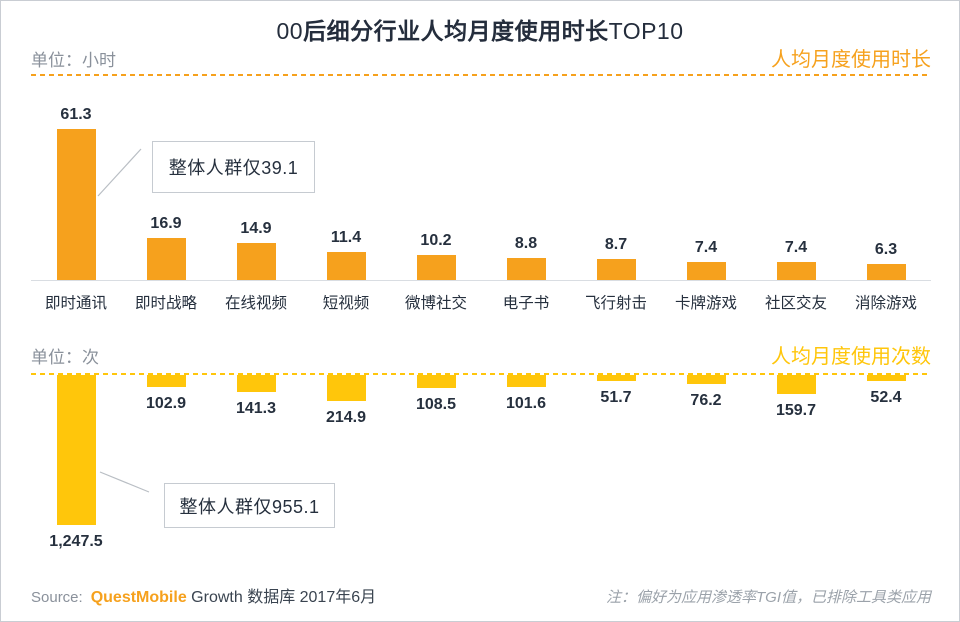 The height and width of the screenshot is (622, 960). I want to click on category-axis-labels: 即时通讯 即时战略 在线视频 短视频 微博社交 电子书 飞行射击 卡牌游戏 社区交友 消除游戏, so click(481, 299).